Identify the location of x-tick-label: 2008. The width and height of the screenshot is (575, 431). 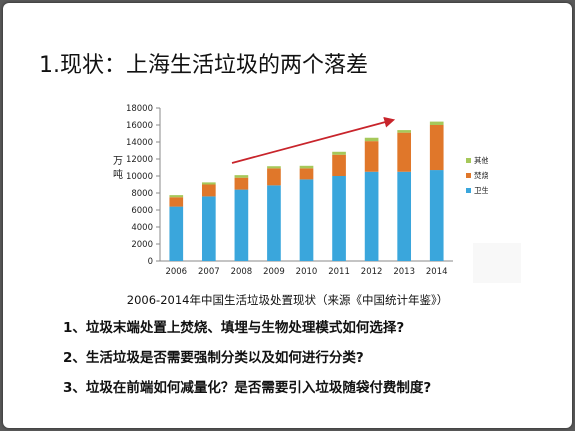
(242, 272).